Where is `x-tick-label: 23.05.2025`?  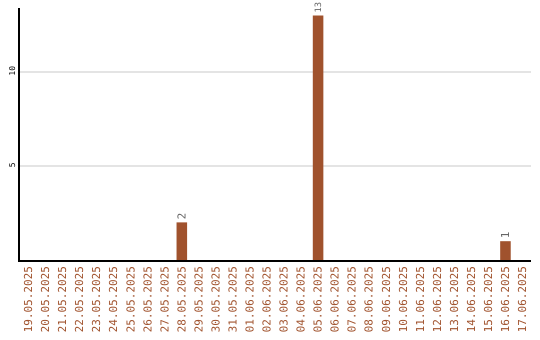 x-tick-label: 23.05.2025 is located at coordinates (97, 299).